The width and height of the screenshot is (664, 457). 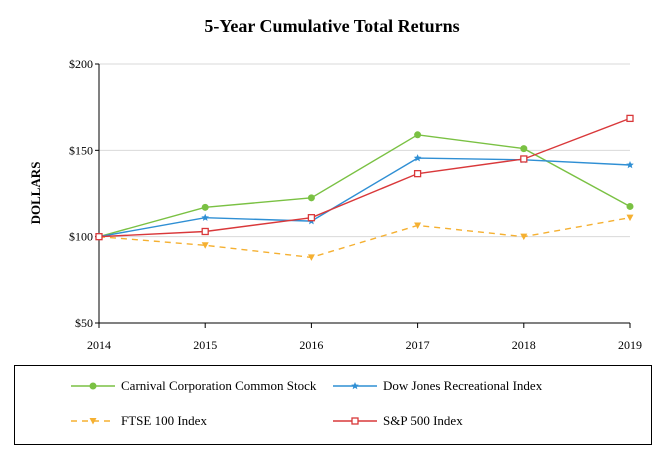 What do you see at coordinates (99, 345) in the screenshot?
I see `x-tick-label: 2014` at bounding box center [99, 345].